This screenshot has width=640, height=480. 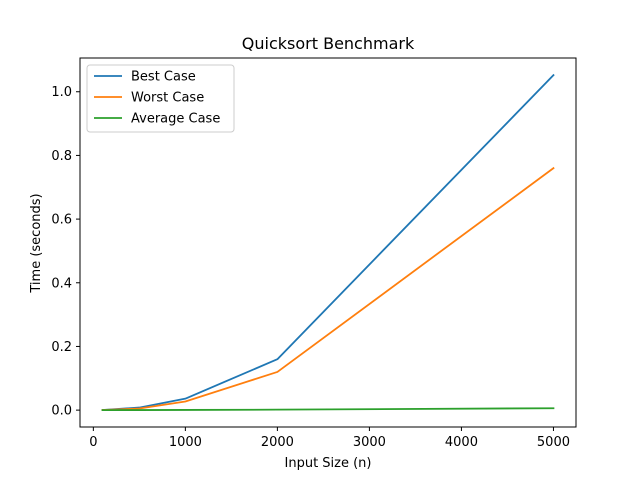 What do you see at coordinates (328, 463) in the screenshot?
I see `x-axis-label: Input Size (n)` at bounding box center [328, 463].